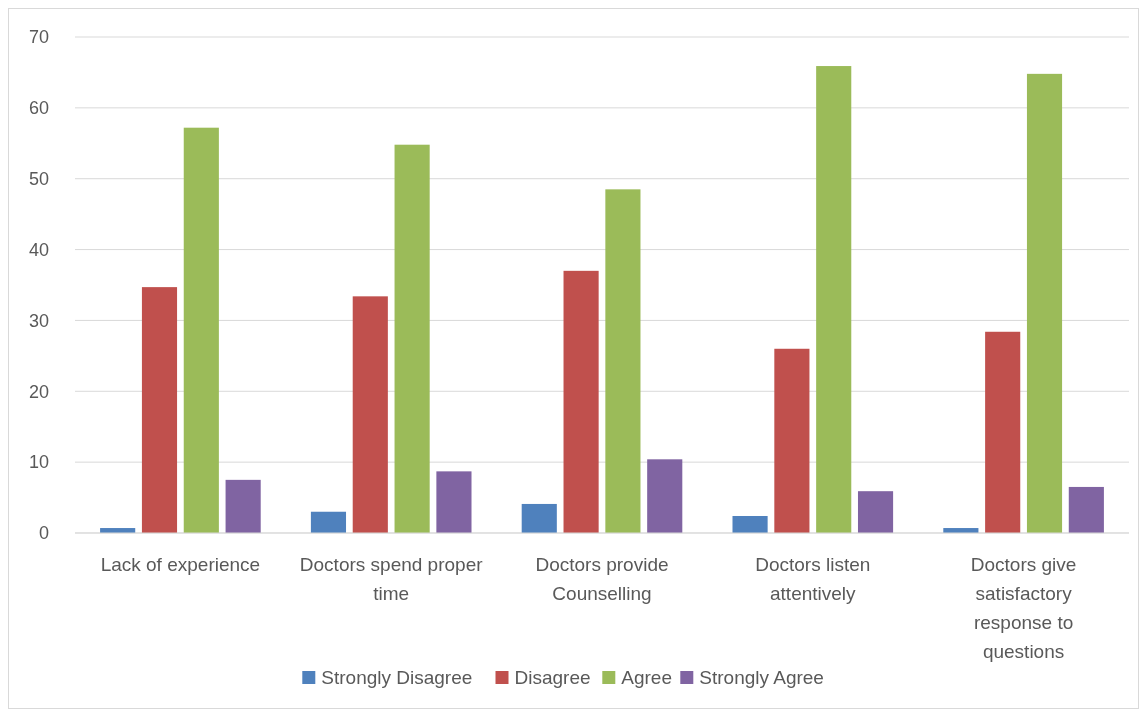 The height and width of the screenshot is (709, 1147). Describe the element at coordinates (38, 249) in the screenshot. I see `y-tick-label: 40` at that location.